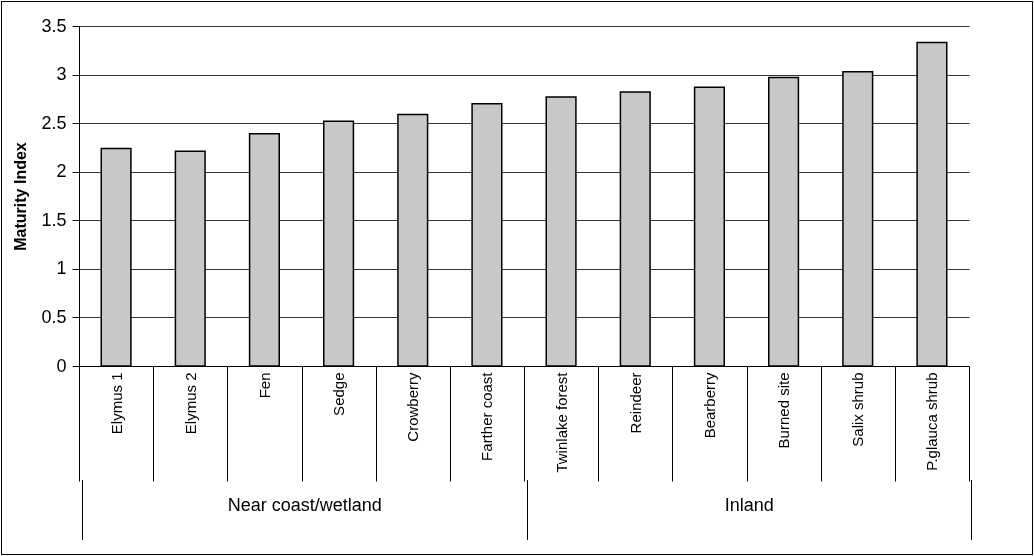 The width and height of the screenshot is (1034, 556). Describe the element at coordinates (61, 365) in the screenshot. I see `y-tick-label: 0` at that location.